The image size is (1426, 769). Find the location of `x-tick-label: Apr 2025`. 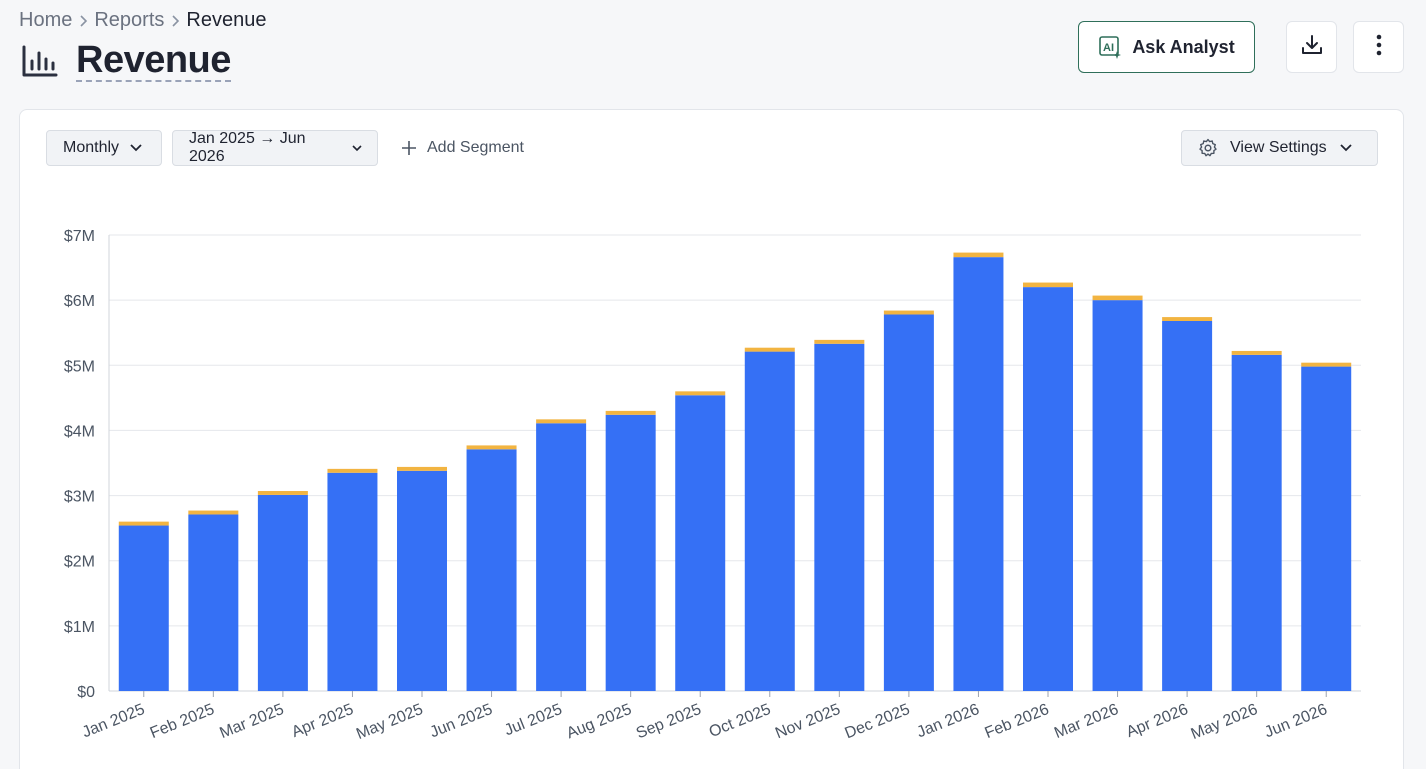

x-tick-label: Apr 2025 is located at coordinates (322, 721).